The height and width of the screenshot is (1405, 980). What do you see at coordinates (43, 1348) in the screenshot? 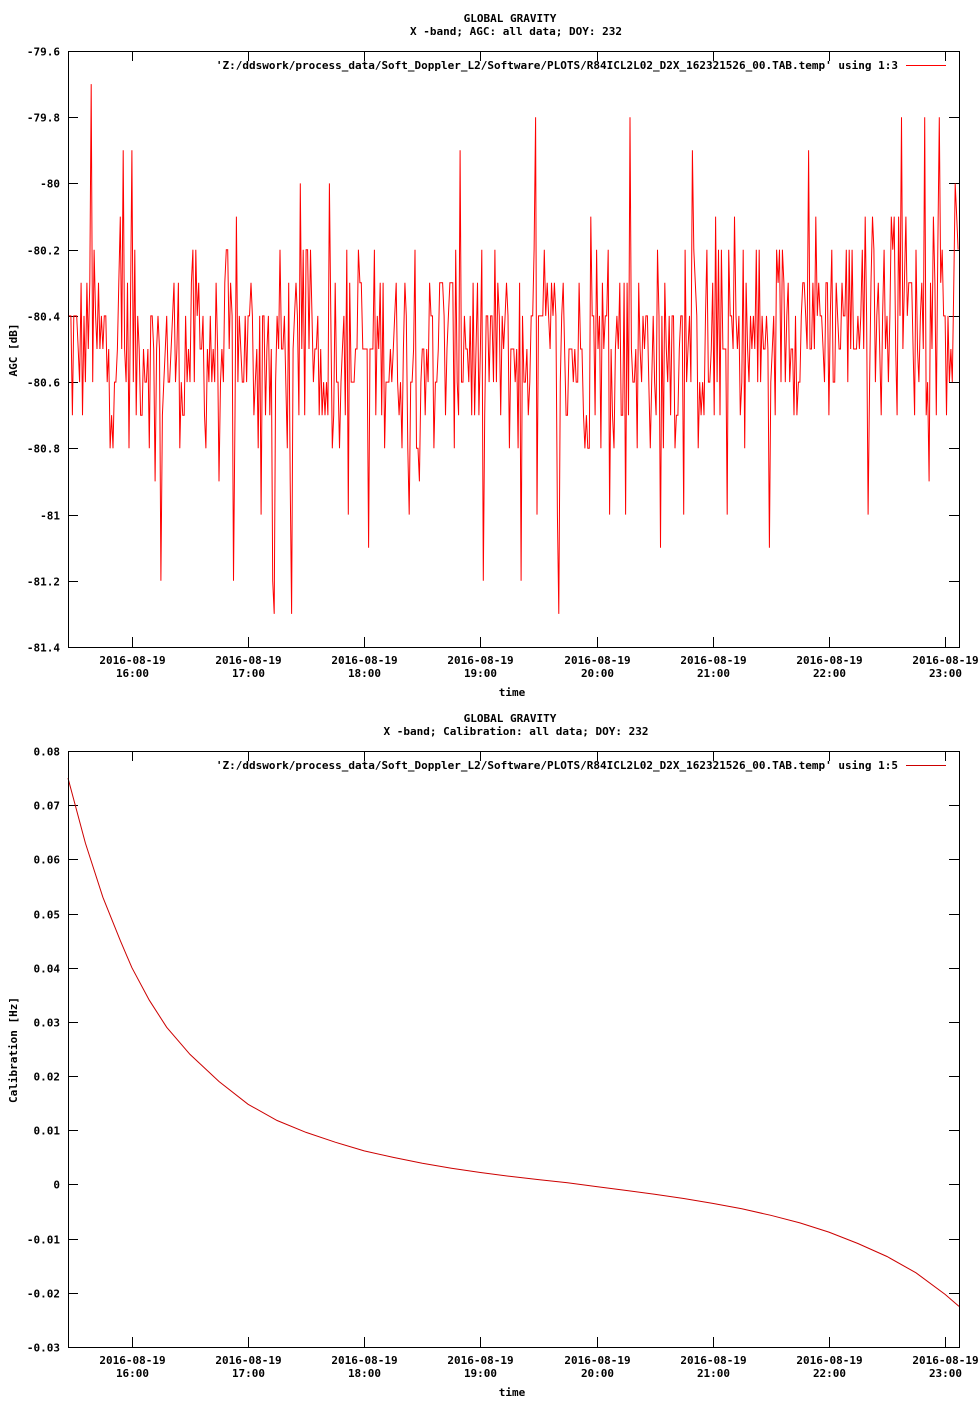
I see `calibration-y-tick-label: -0.03` at bounding box center [43, 1348].